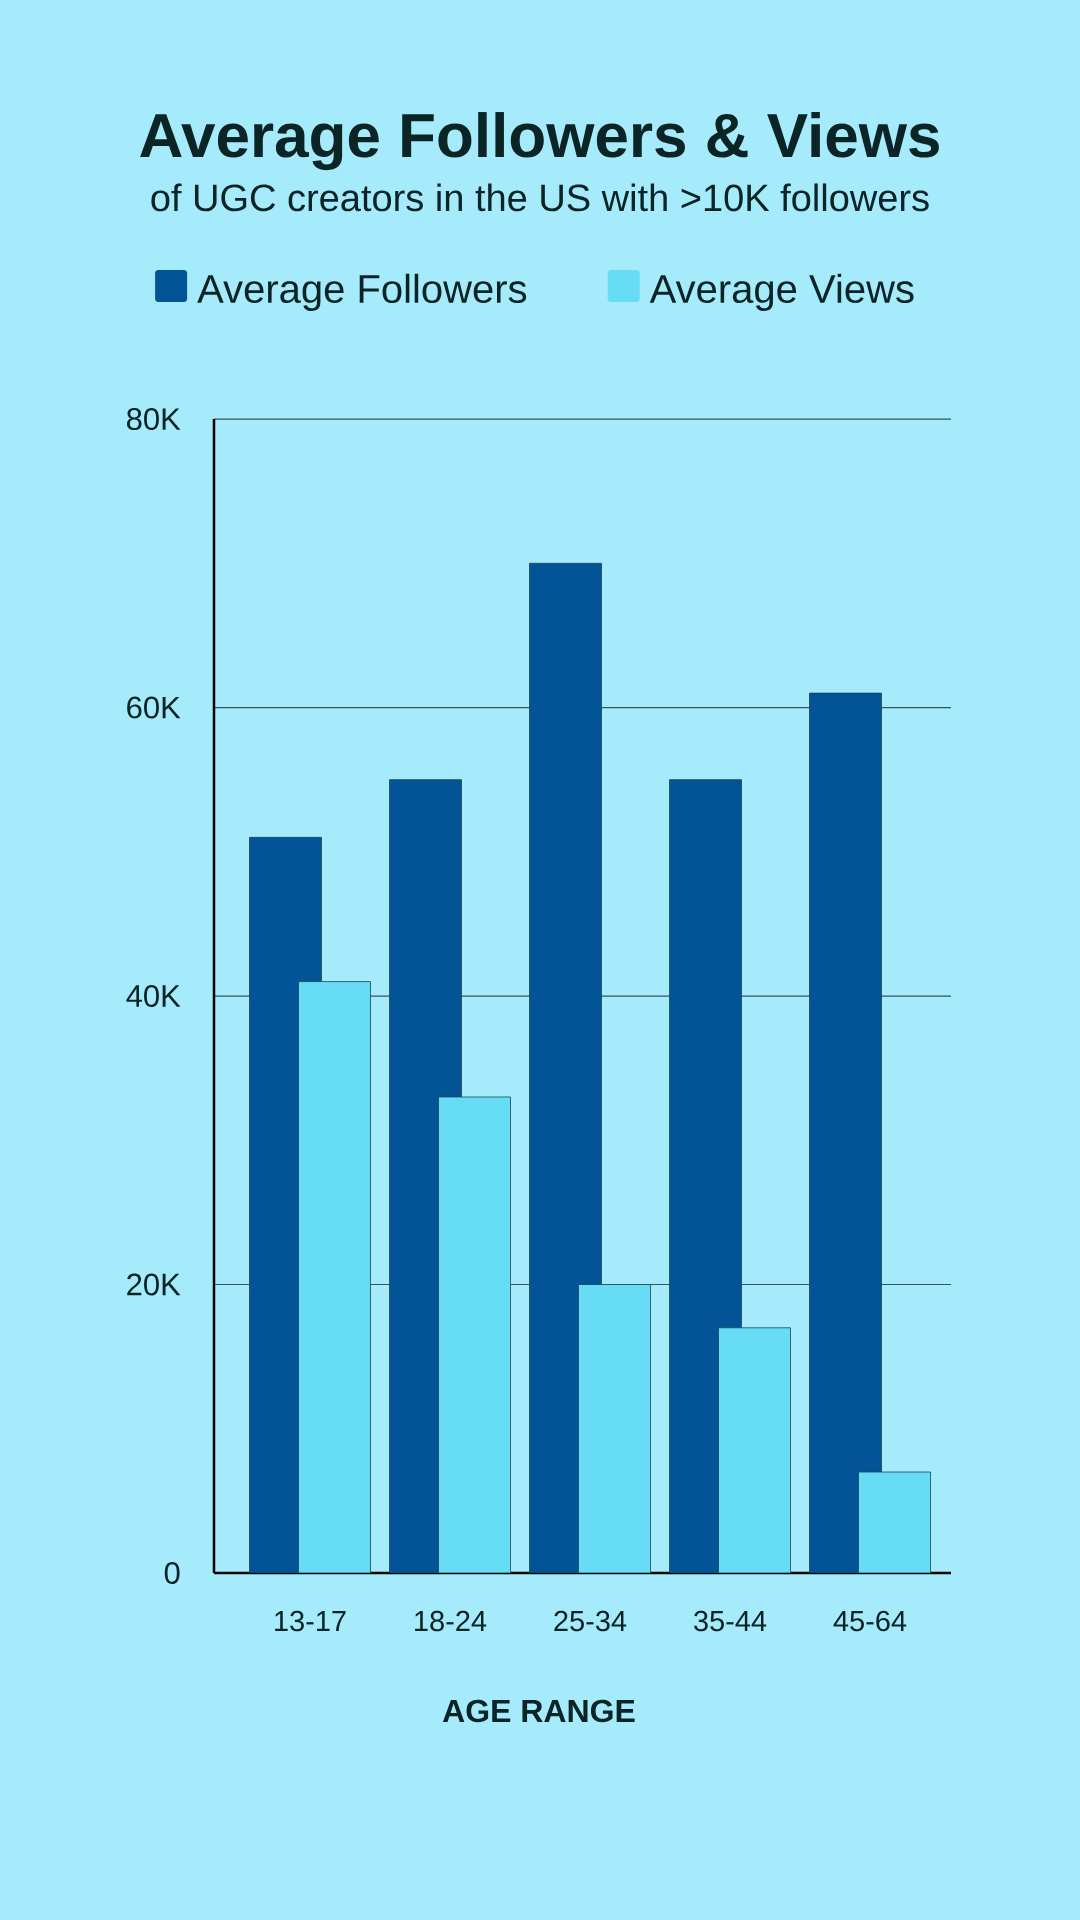 The height and width of the screenshot is (1920, 1080). I want to click on y-tick-label: 40K, so click(153, 996).